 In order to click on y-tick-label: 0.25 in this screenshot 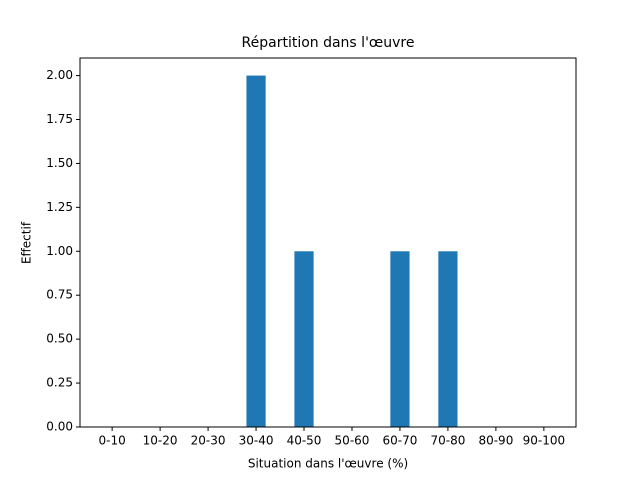, I will do `click(59, 383)`.